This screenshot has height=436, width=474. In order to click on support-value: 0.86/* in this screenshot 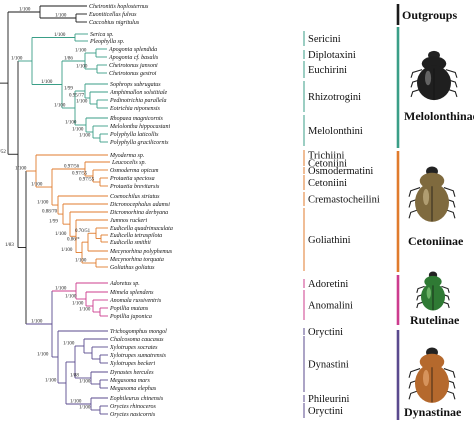, I will do `click(73, 240)`.